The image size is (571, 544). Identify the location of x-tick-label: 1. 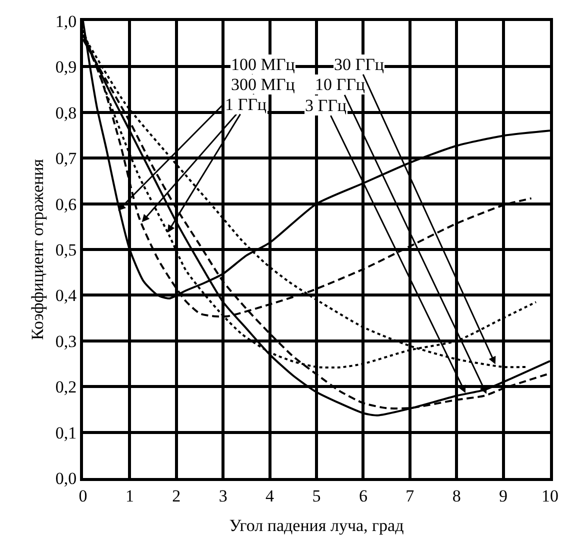
(129, 496).